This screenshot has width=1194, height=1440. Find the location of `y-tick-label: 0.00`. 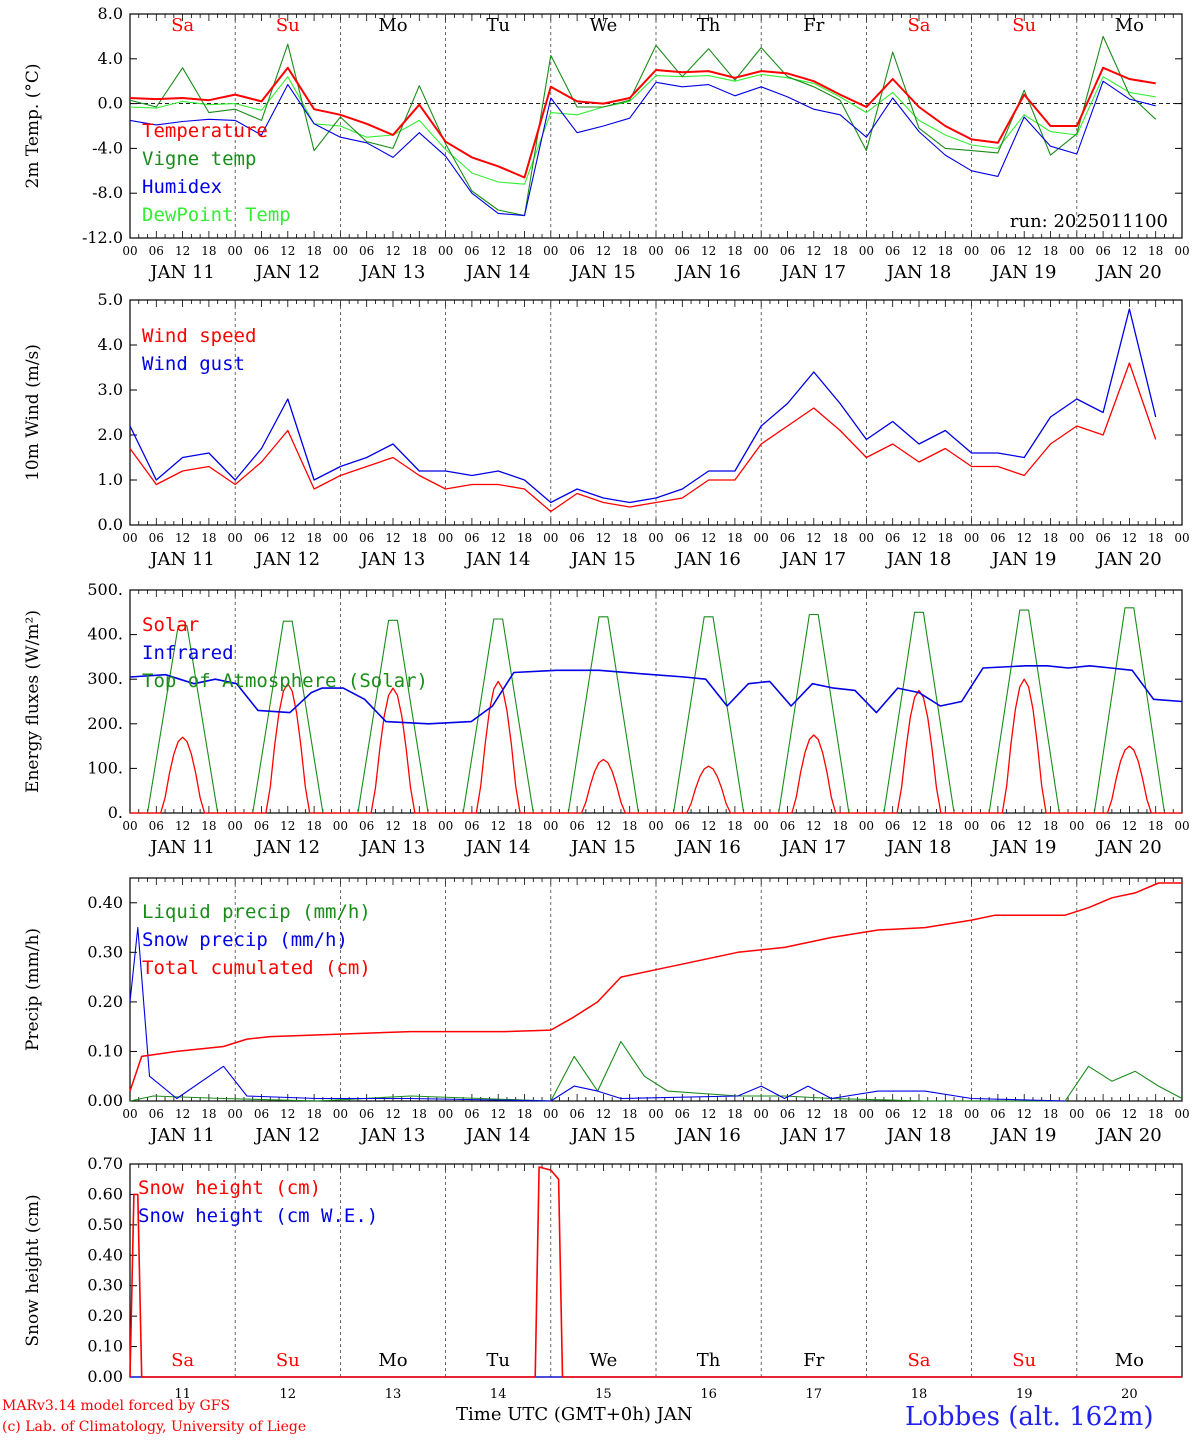

y-tick-label: 0.00 is located at coordinates (105, 1100).